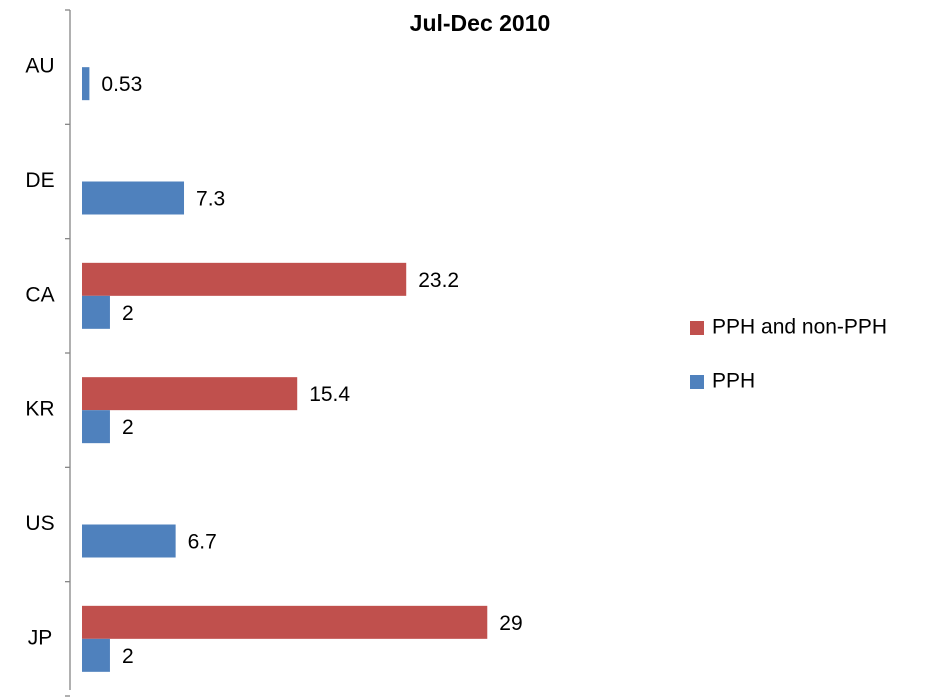  What do you see at coordinates (39, 294) in the screenshot?
I see `y-tick-label: CA` at bounding box center [39, 294].